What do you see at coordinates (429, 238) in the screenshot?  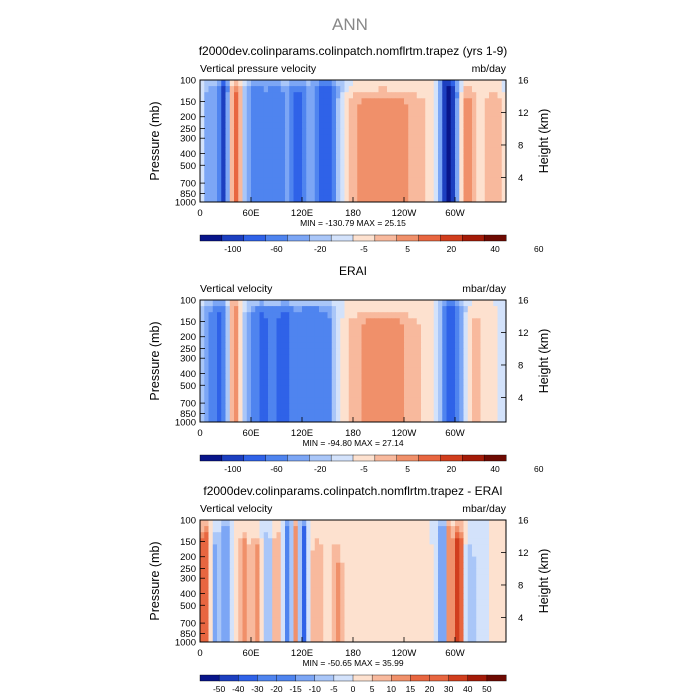 I see `colorbar-segment` at bounding box center [429, 238].